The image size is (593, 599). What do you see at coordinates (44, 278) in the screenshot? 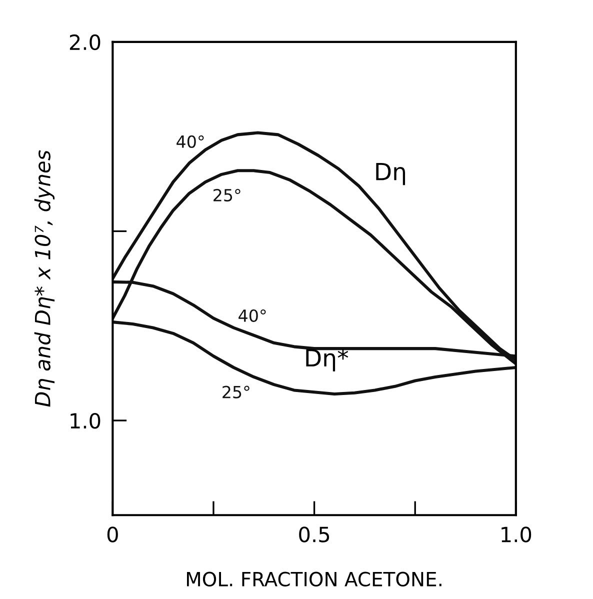
I see `y-axis-title: Dη and Dη* x 10⁷, dynes` at bounding box center [44, 278].